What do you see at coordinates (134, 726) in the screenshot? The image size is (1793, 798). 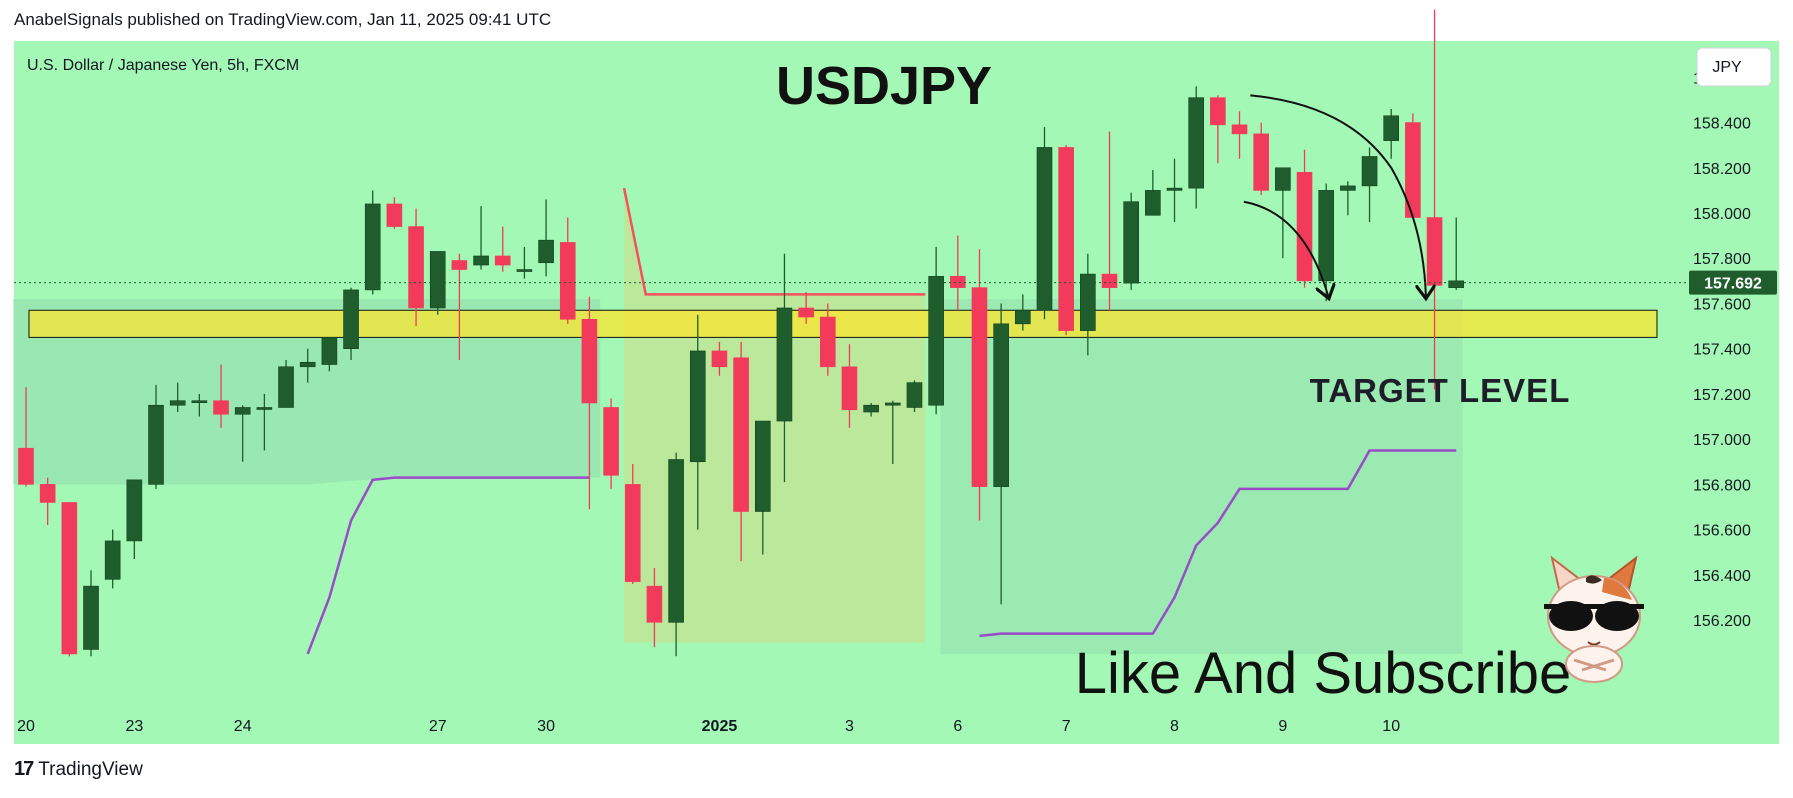 I see `time-tick-label: 23` at bounding box center [134, 726].